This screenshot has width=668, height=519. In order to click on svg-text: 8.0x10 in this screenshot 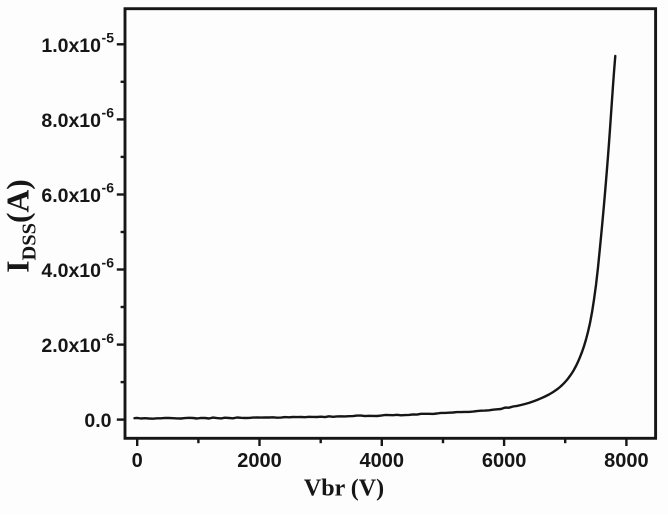, I will do `click(71, 121)`.